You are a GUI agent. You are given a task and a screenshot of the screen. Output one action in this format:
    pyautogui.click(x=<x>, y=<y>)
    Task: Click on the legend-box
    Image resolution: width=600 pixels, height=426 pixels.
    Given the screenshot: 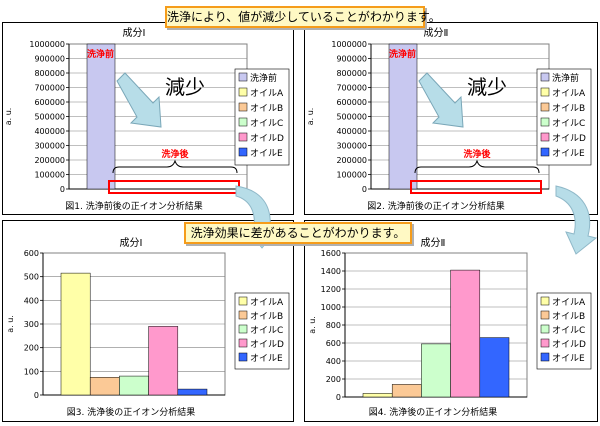 What is the action you would take?
    pyautogui.click(x=262, y=117)
    